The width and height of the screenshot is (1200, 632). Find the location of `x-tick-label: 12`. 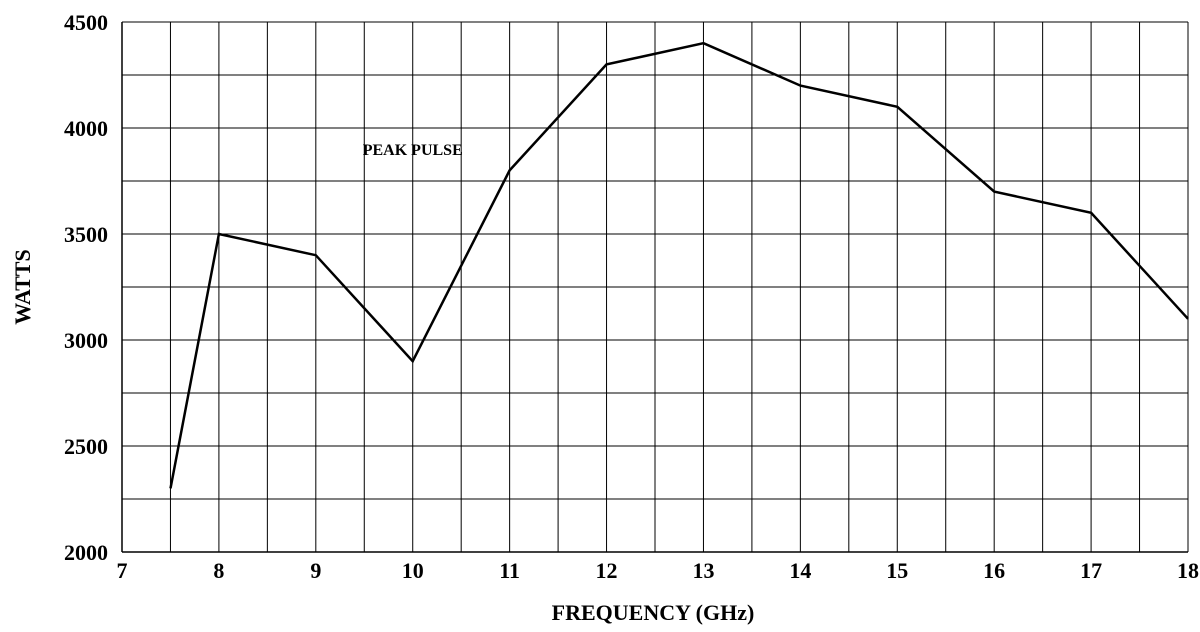

x-tick-label: 12 is located at coordinates (607, 570).